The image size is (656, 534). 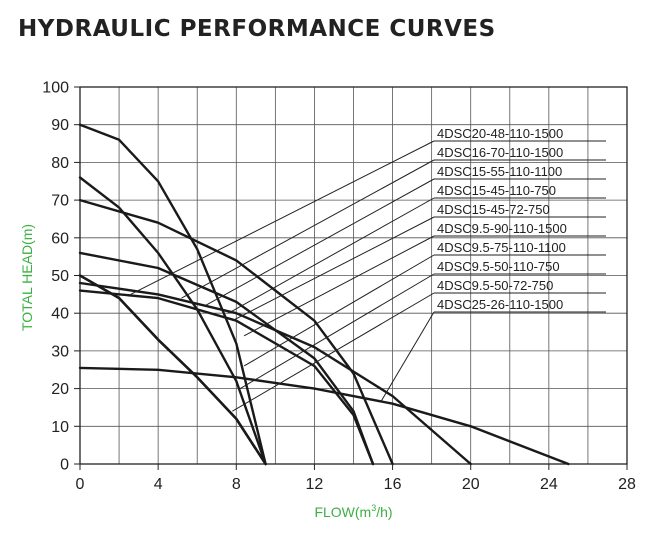 I want to click on legend-label: 4DSC9.5-50-72-750, so click(x=495, y=285).